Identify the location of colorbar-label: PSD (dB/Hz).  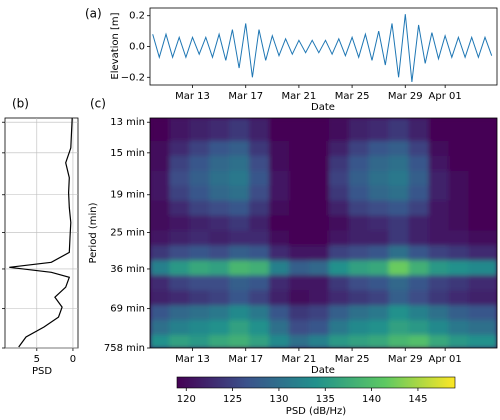
(316, 411).